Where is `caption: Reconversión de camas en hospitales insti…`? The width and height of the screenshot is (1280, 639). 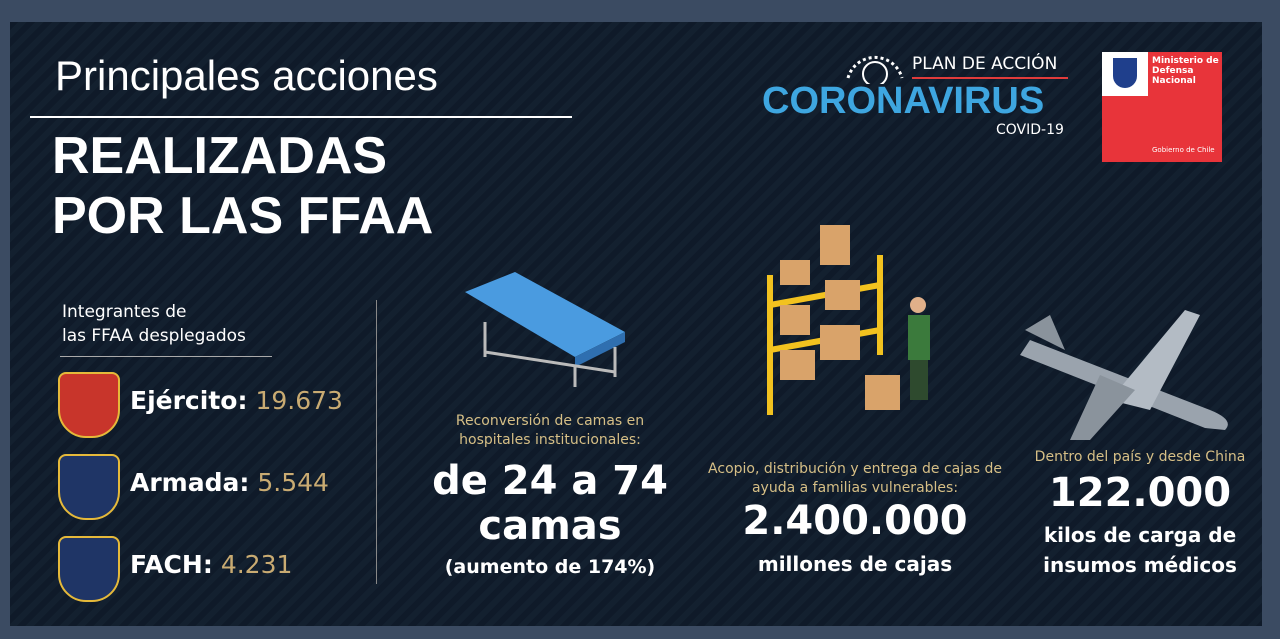 caption: Reconversión de camas en hospitales insti… is located at coordinates (550, 431).